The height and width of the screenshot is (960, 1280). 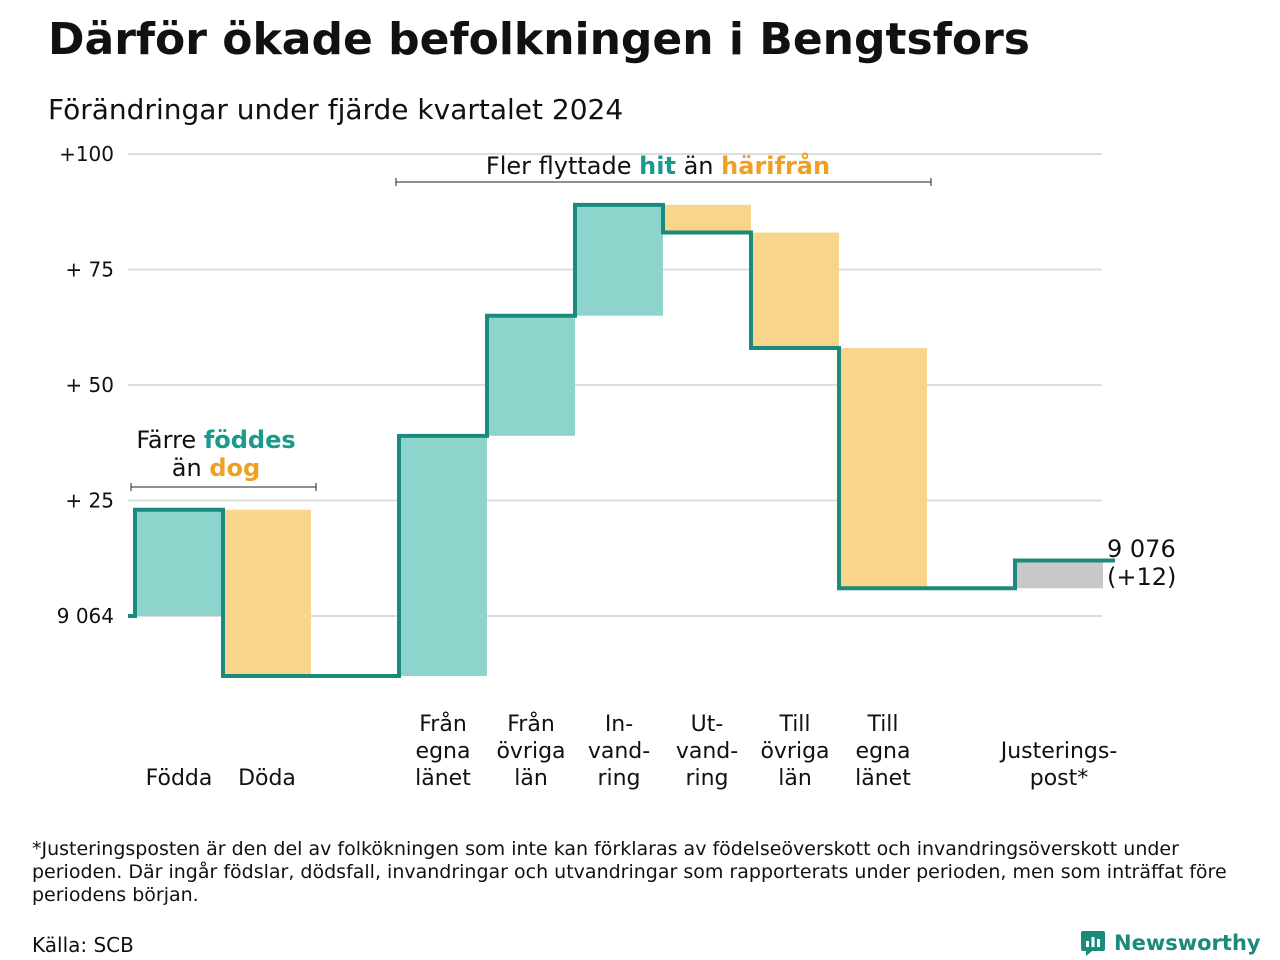 I want to click on x-label-fran_egna: länet, so click(x=443, y=778).